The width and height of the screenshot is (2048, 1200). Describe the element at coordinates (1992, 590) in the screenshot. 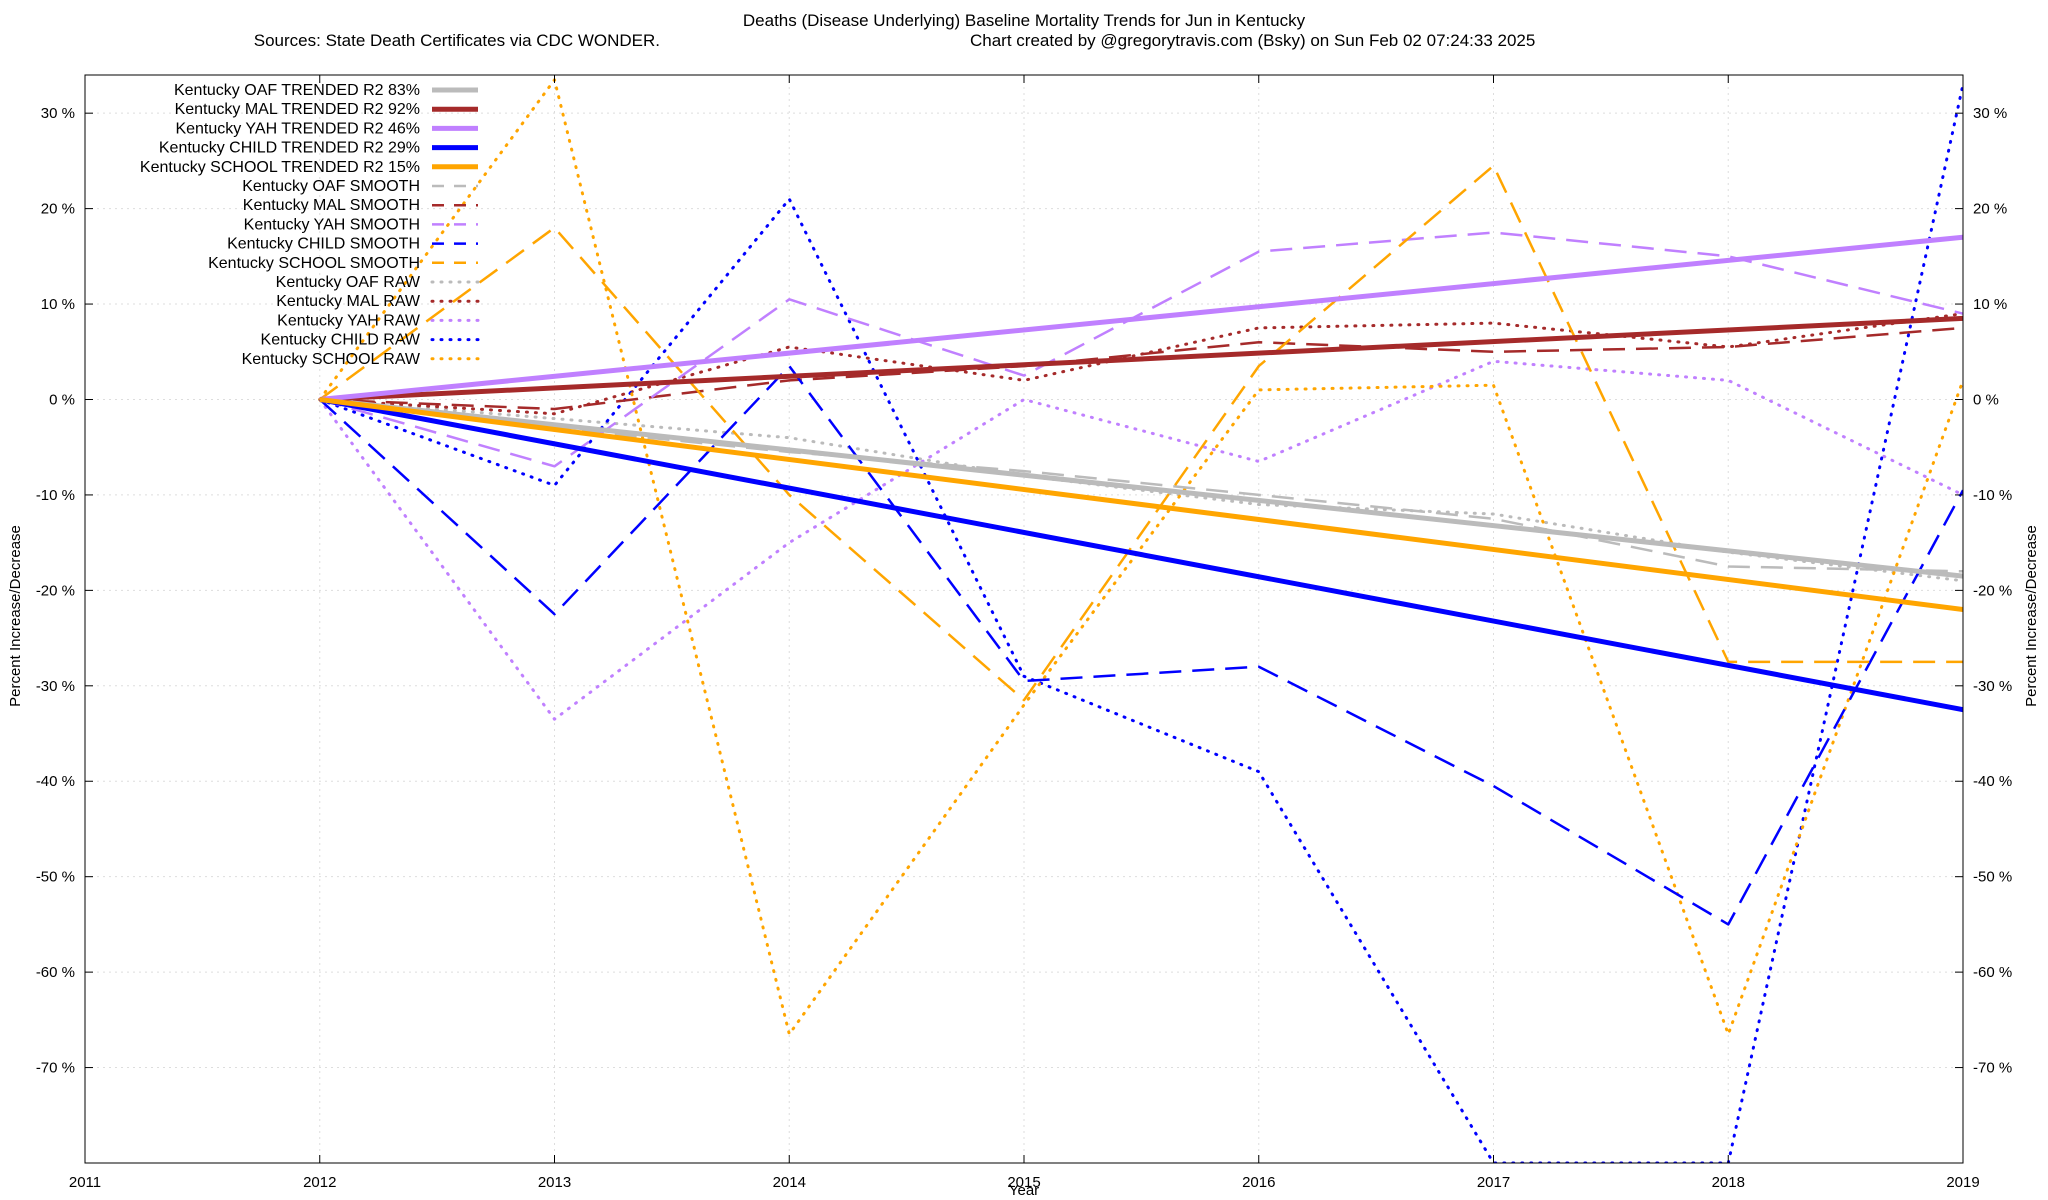

I see `y-tick-label-right: -20 %` at that location.